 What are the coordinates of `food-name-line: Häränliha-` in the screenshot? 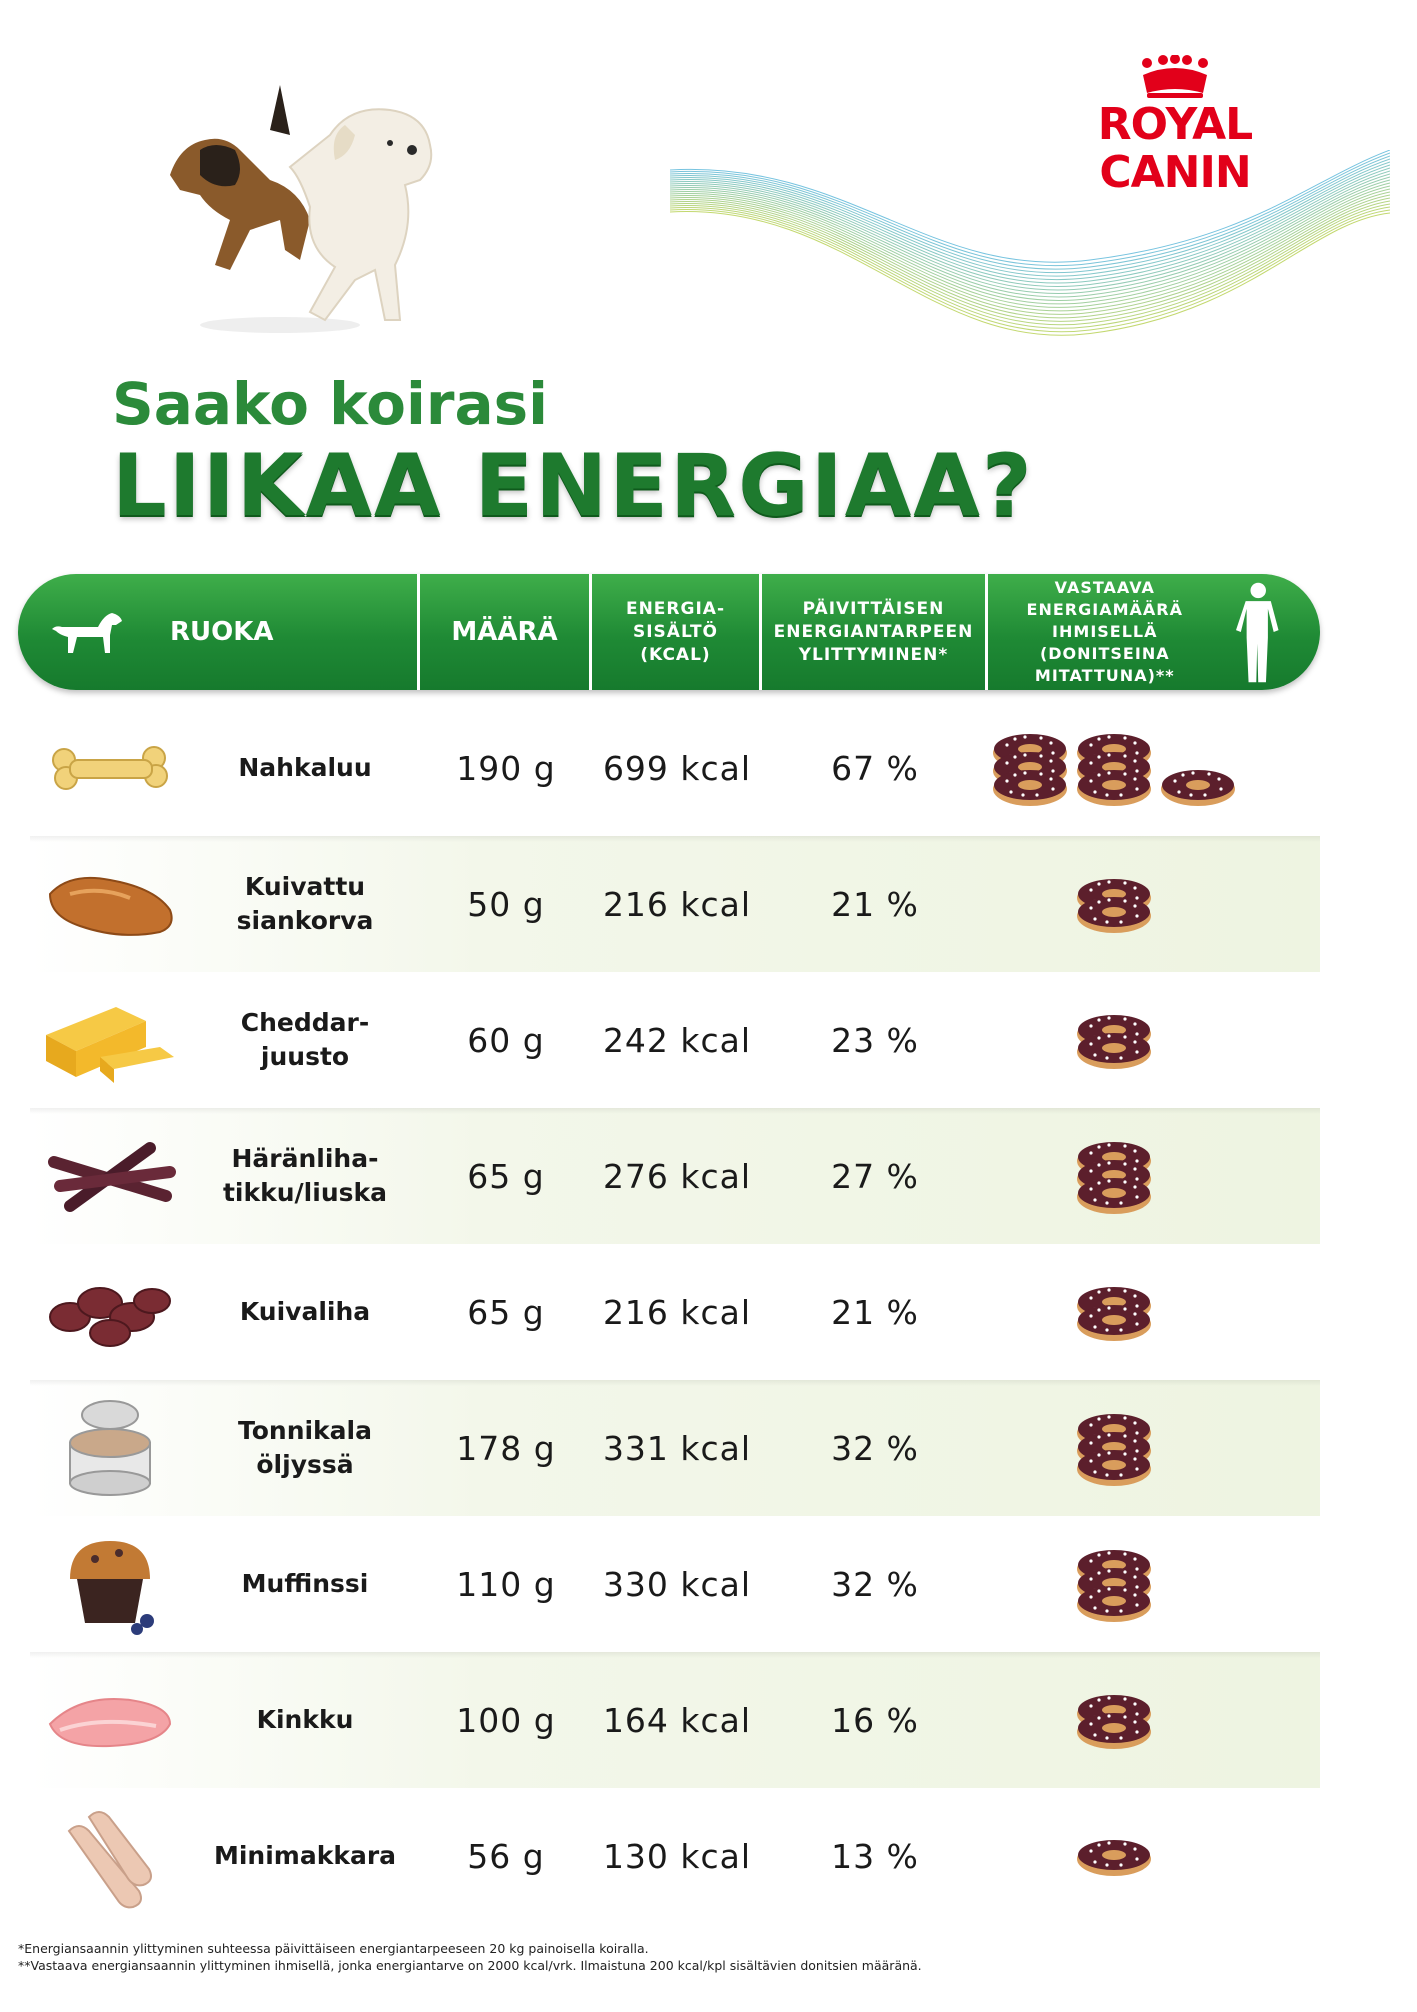 It's located at (305, 1158).